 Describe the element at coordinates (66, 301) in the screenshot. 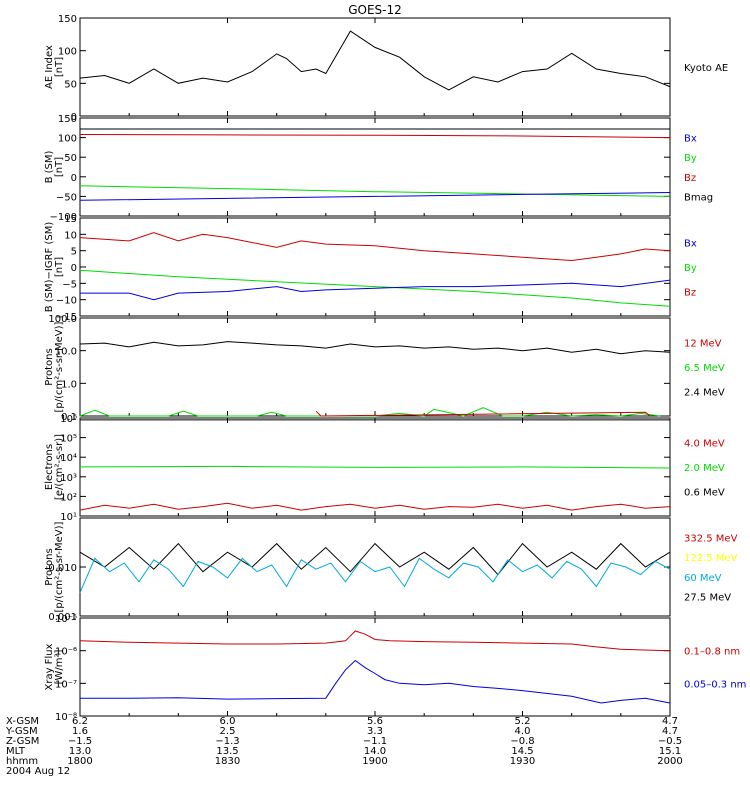

I see `y-tick-label: −10` at that location.